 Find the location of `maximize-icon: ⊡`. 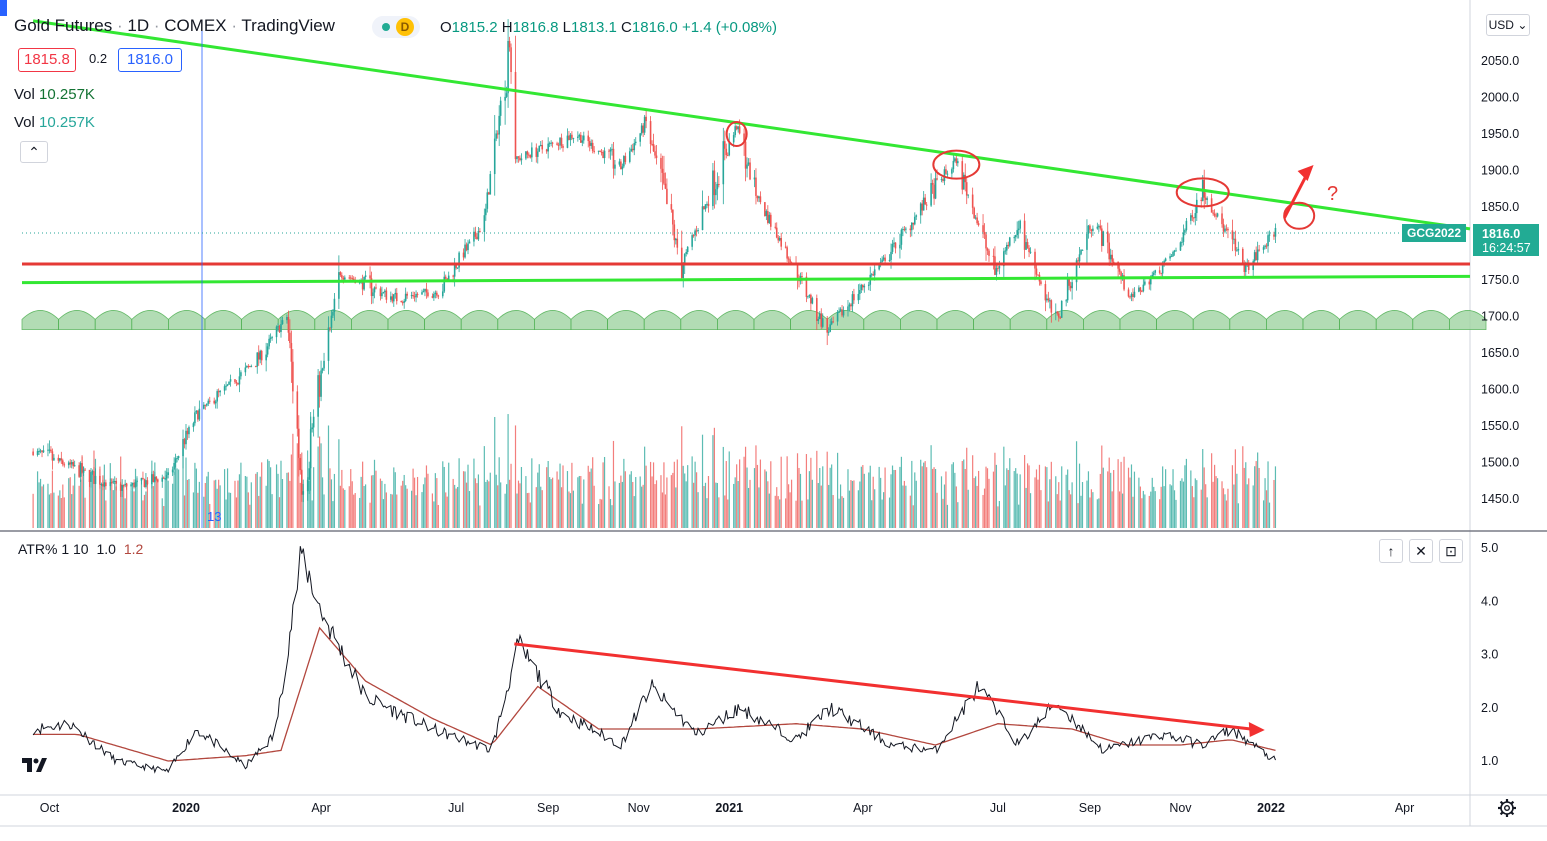

maximize-icon: ⊡ is located at coordinates (1451, 551).